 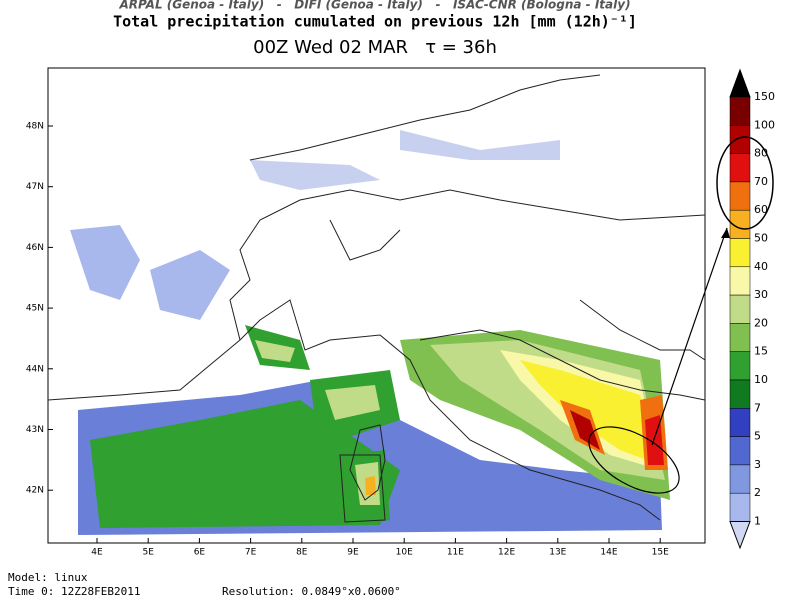 What do you see at coordinates (48, 577) in the screenshot?
I see `footer-model: Model: linux` at bounding box center [48, 577].